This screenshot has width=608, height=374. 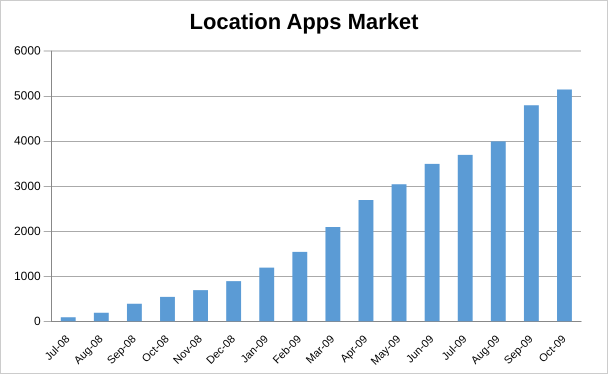 I want to click on y-tick-label: 1000, so click(x=28, y=275).